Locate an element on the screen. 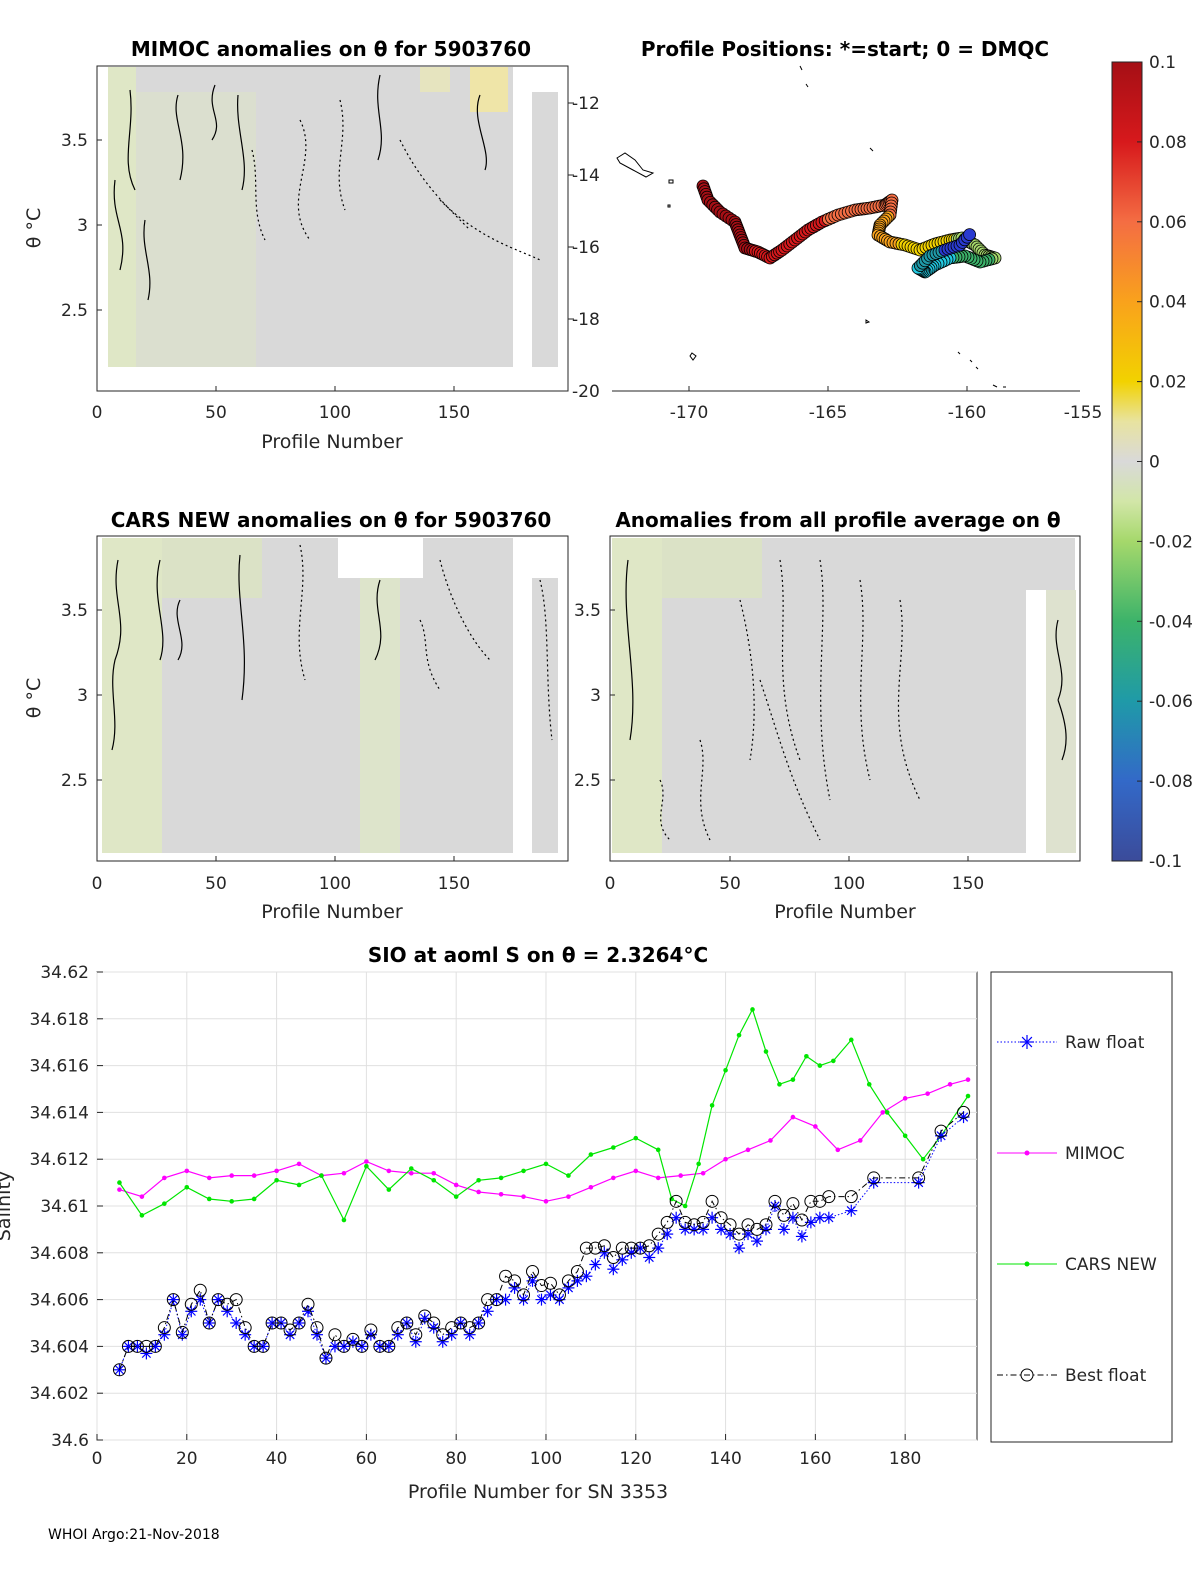 This screenshot has height=1575, width=1200. positions-ytick: -14 is located at coordinates (586, 176).